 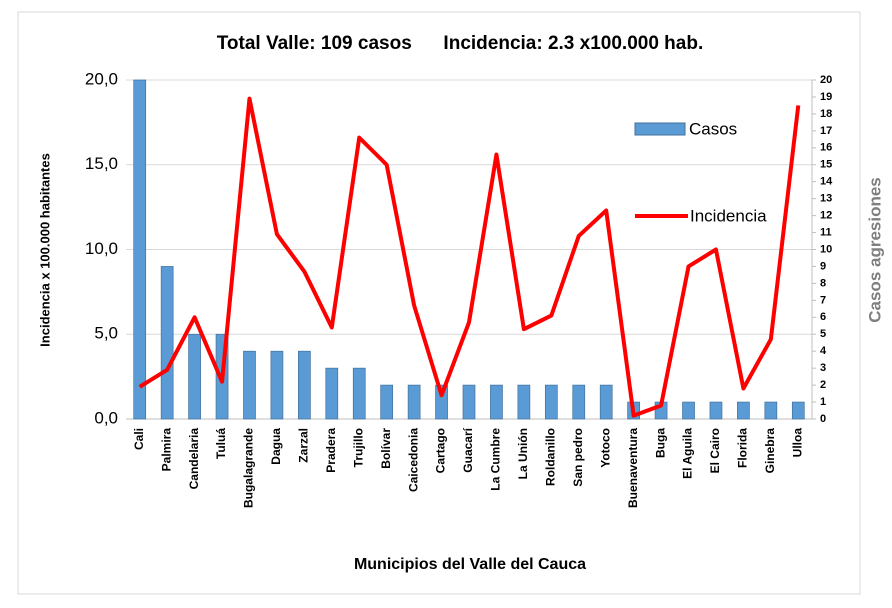 What do you see at coordinates (823, 300) in the screenshot?
I see `y2-tick-label: 7` at bounding box center [823, 300].